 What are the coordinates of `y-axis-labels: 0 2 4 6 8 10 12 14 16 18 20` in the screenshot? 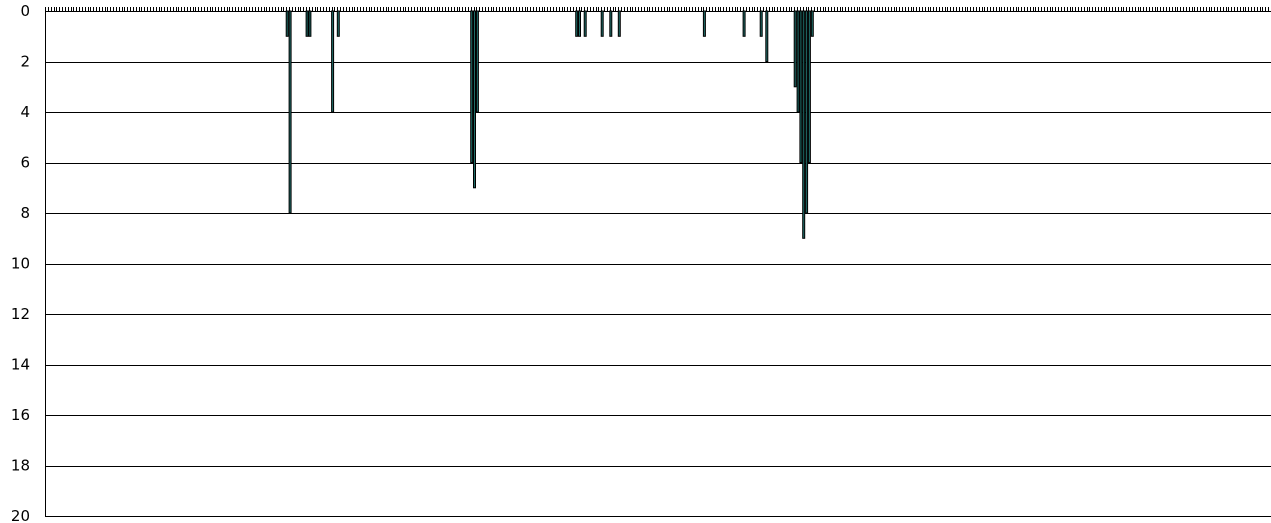 It's located at (20, 262).